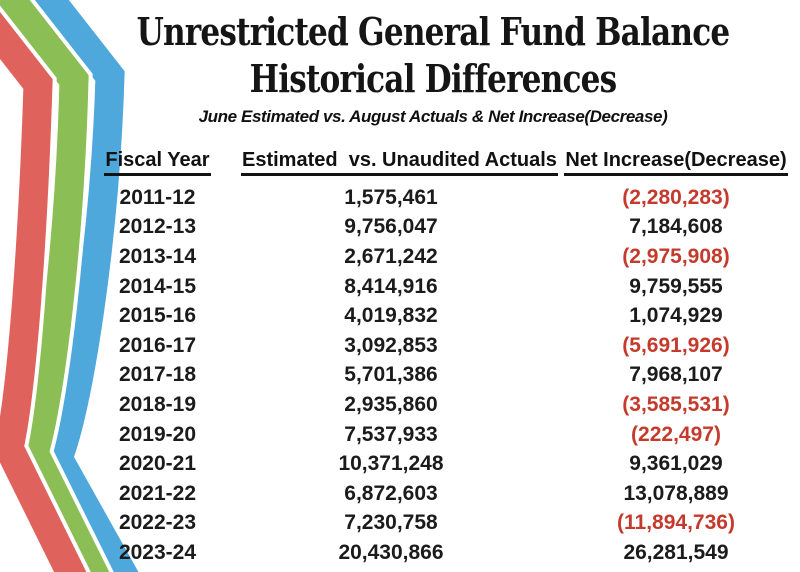  What do you see at coordinates (157, 404) in the screenshot?
I see `fiscal-year-cell: 2018-19` at bounding box center [157, 404].